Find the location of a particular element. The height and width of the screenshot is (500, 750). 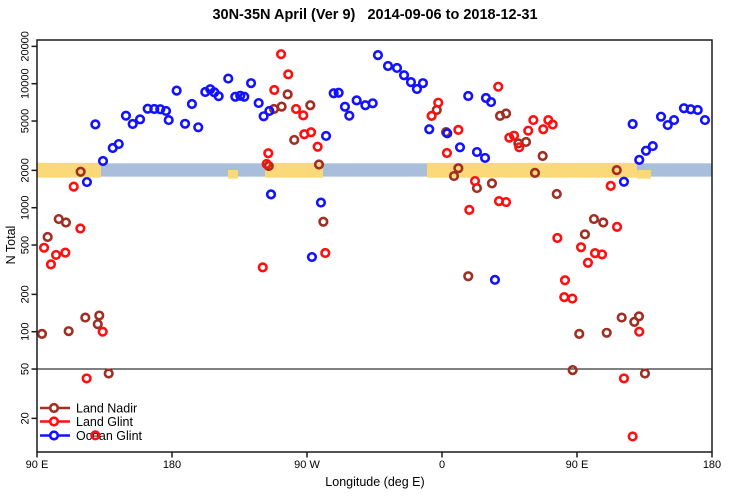

legend-label: Ocean Glint is located at coordinates (109, 436).